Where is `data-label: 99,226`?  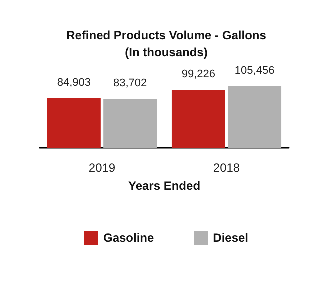 data-label: 99,226 is located at coordinates (199, 74).